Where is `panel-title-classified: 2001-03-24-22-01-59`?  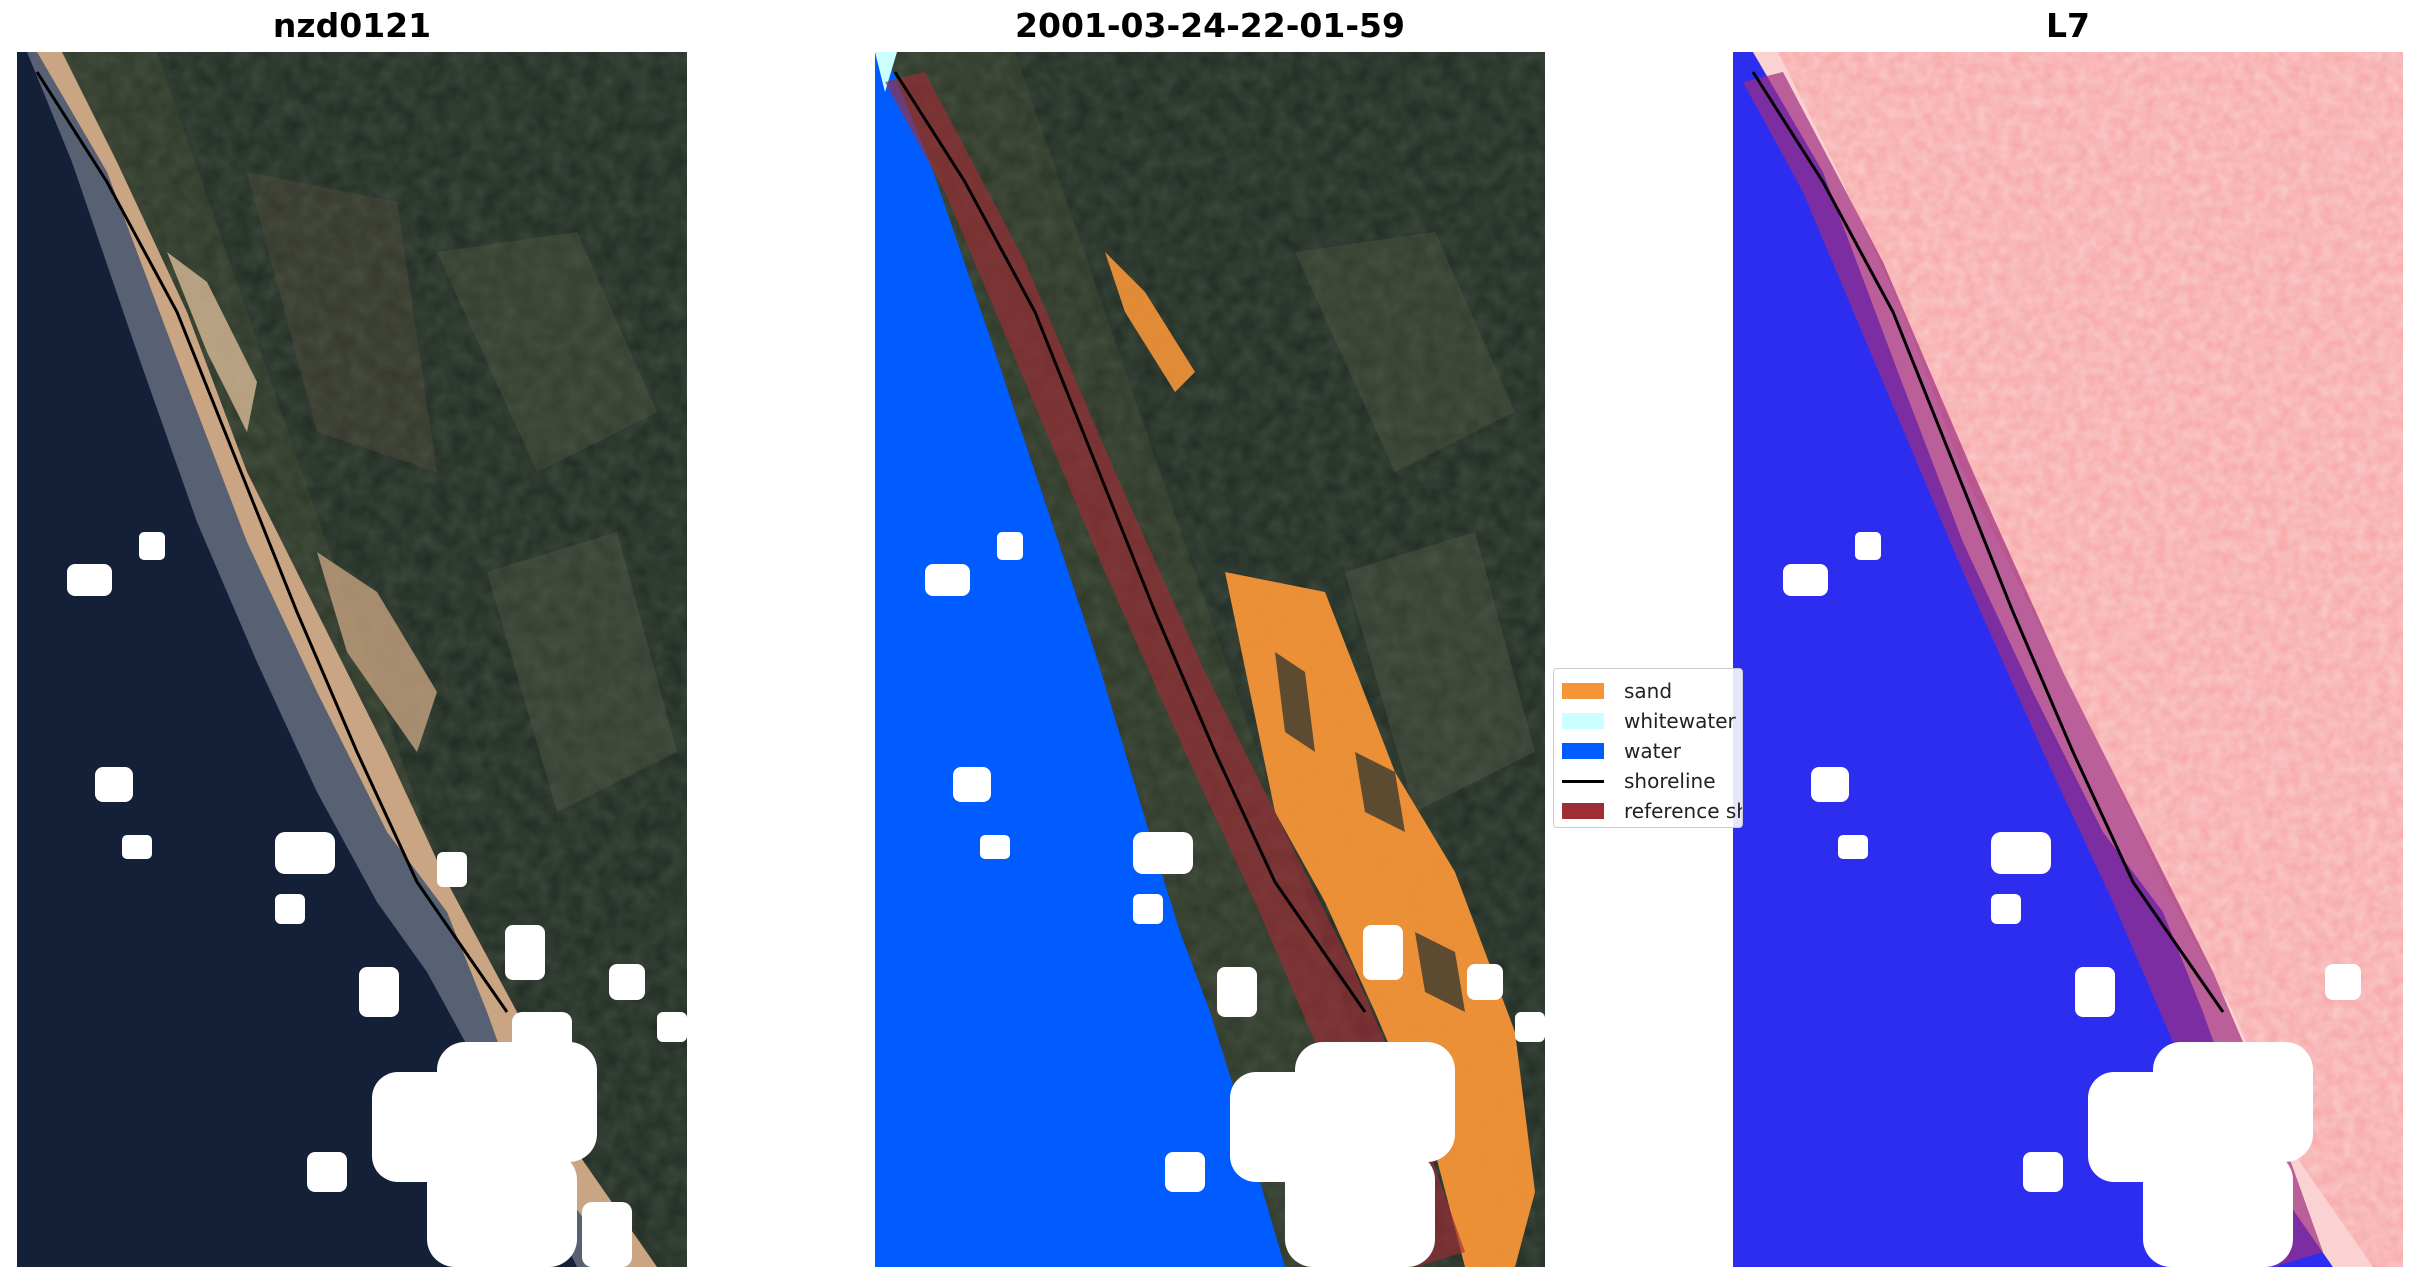
panel-title-classified: 2001-03-24-22-01-59 is located at coordinates (1210, 25).